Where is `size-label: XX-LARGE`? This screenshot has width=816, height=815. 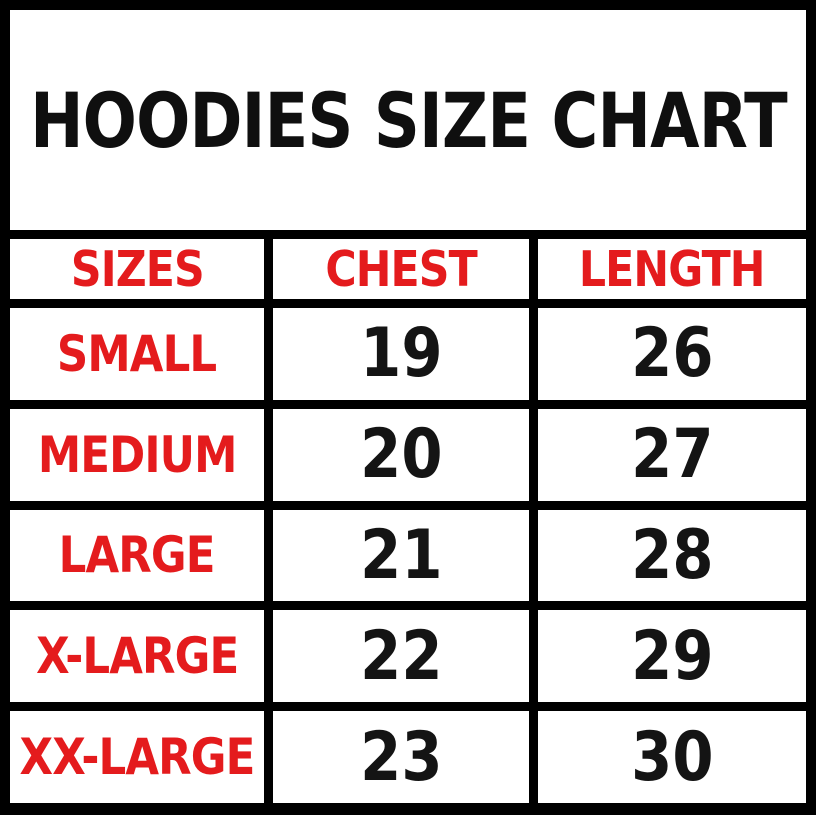
size-label: XX-LARGE is located at coordinates (137, 757).